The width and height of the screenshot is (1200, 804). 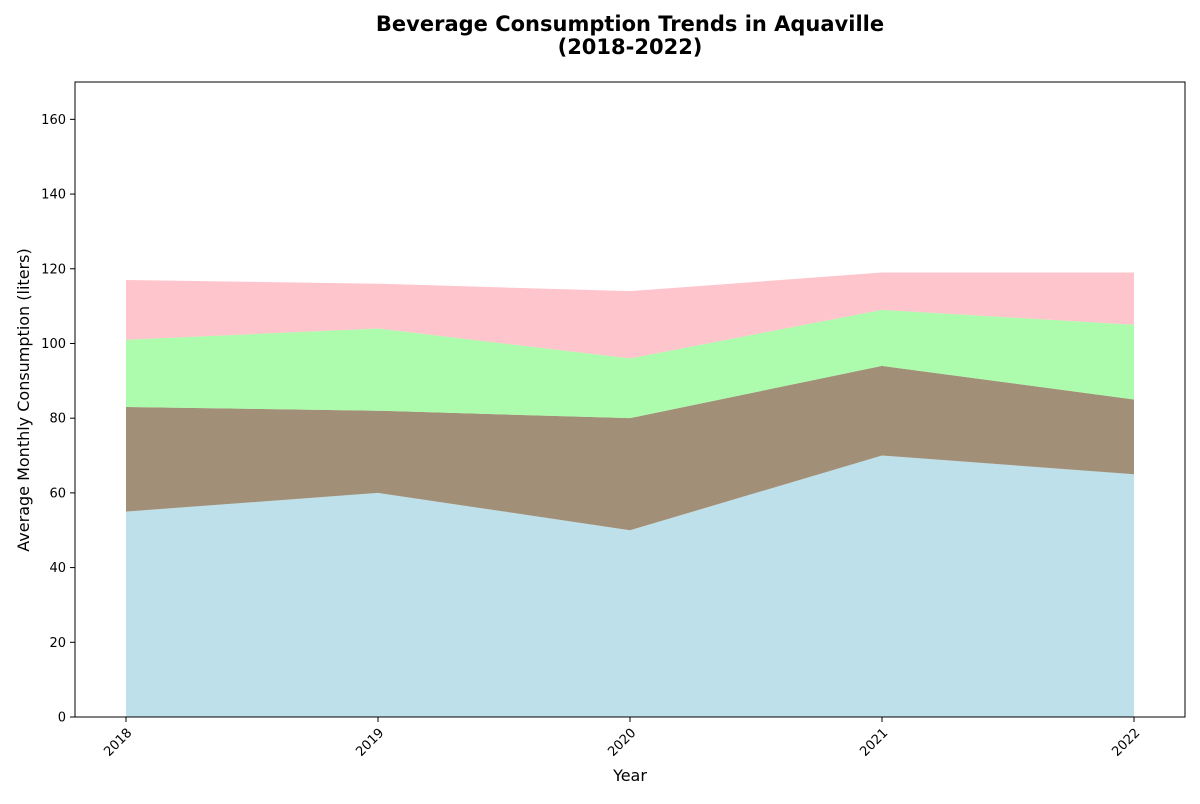 I want to click on y-tick-label: 120, so click(x=53, y=269).